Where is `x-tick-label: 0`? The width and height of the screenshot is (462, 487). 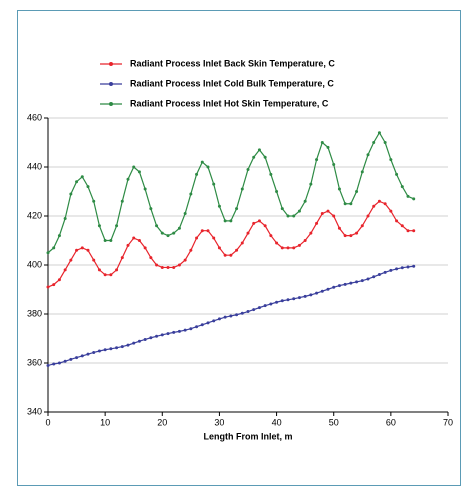
x-tick-label: 0 is located at coordinates (47, 422).